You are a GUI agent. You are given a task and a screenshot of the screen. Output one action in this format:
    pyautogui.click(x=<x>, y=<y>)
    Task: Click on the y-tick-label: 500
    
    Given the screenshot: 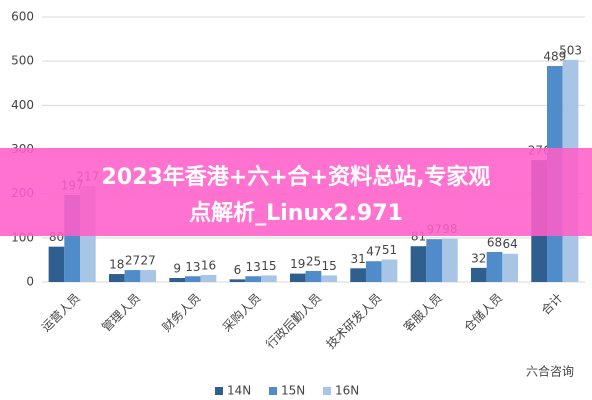 What is the action you would take?
    pyautogui.click(x=22, y=61)
    